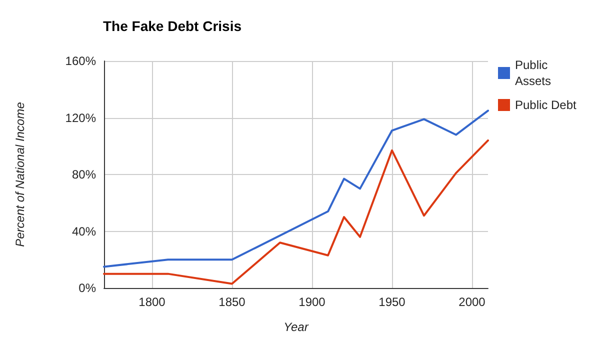 The image size is (590, 347). What do you see at coordinates (232, 302) in the screenshot?
I see `x-tick-label: 1850` at bounding box center [232, 302].